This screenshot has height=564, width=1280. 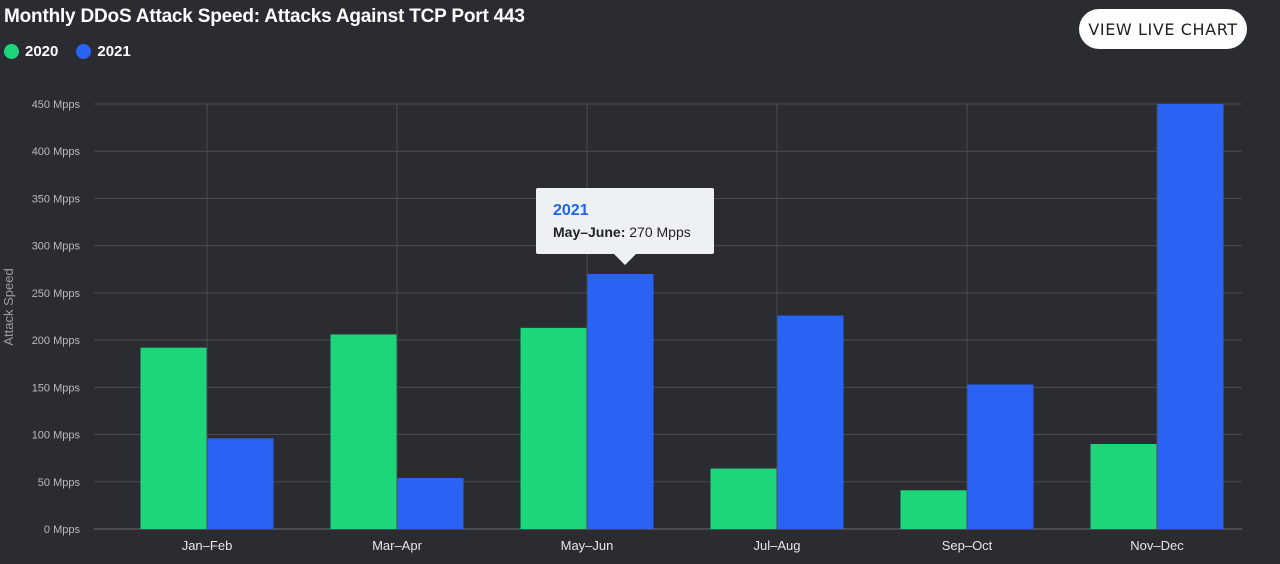 I want to click on x-tick-label: Jul–Aug, so click(x=777, y=545).